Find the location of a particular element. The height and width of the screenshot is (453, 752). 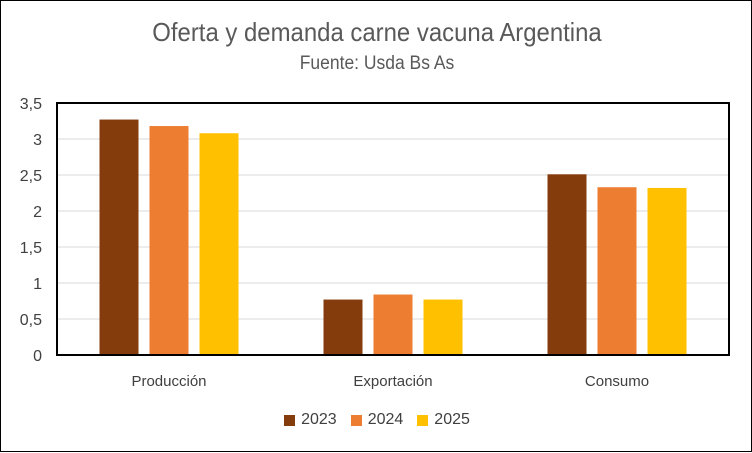

legend-label: 2023 is located at coordinates (319, 419).